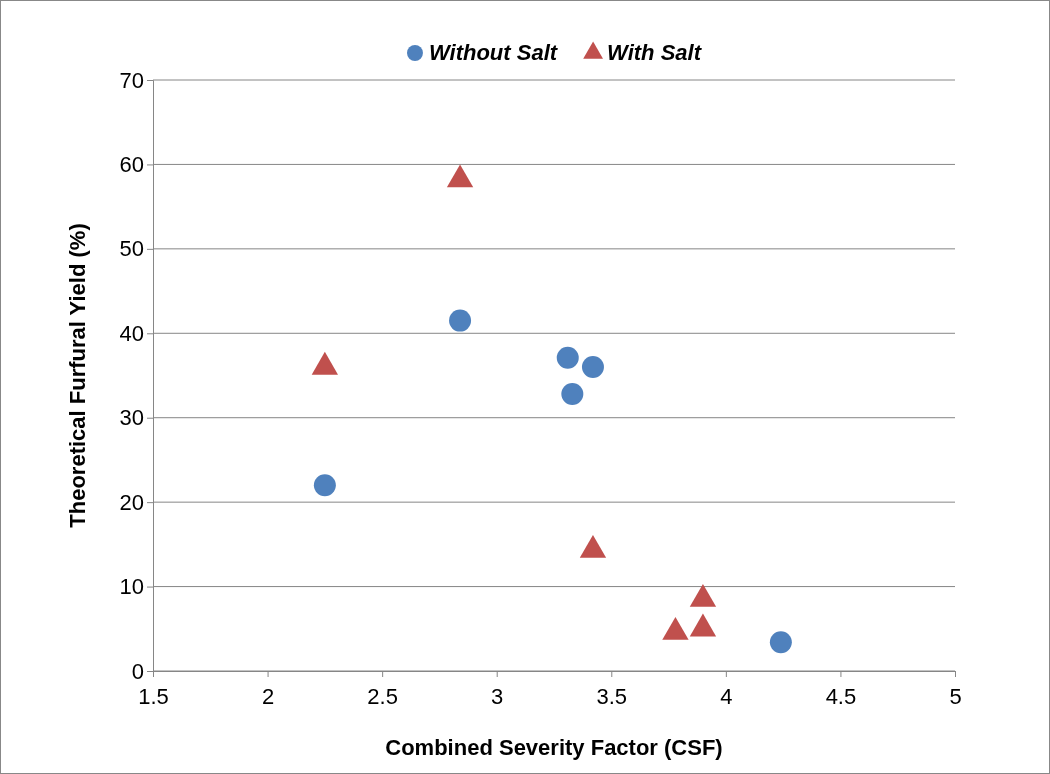 The height and width of the screenshot is (774, 1050). Describe the element at coordinates (493, 52) in the screenshot. I see `legend-label: Without Salt` at that location.